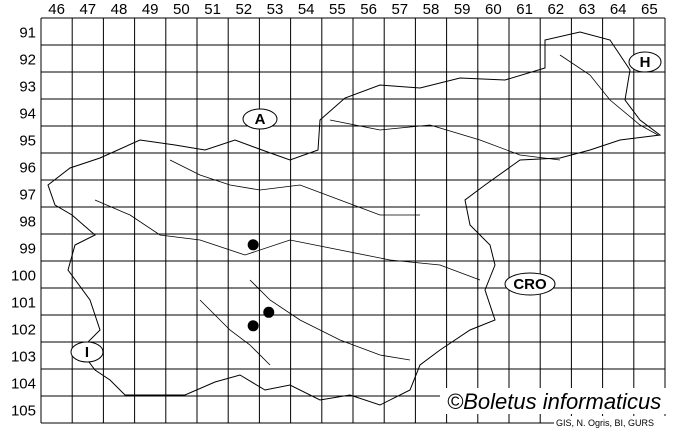 Image resolution: width=680 pixels, height=436 pixels. What do you see at coordinates (649, 9) in the screenshot?
I see `column-label: 65` at bounding box center [649, 9].